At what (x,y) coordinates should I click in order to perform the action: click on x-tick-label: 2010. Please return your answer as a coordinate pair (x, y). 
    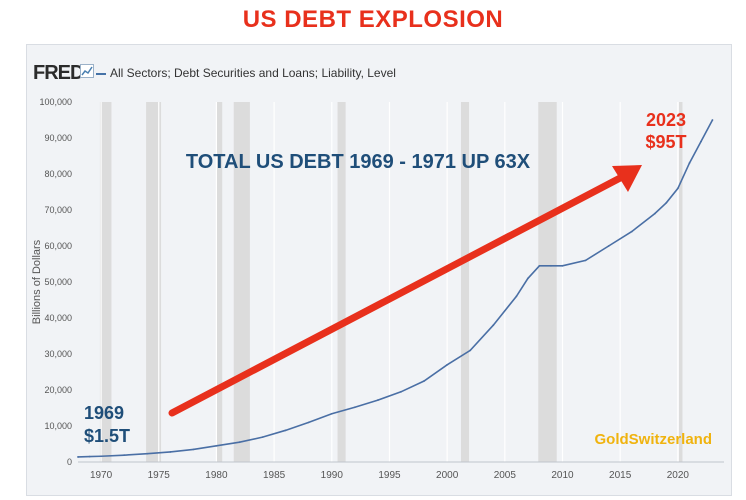
    Looking at the image, I should click on (562, 475).